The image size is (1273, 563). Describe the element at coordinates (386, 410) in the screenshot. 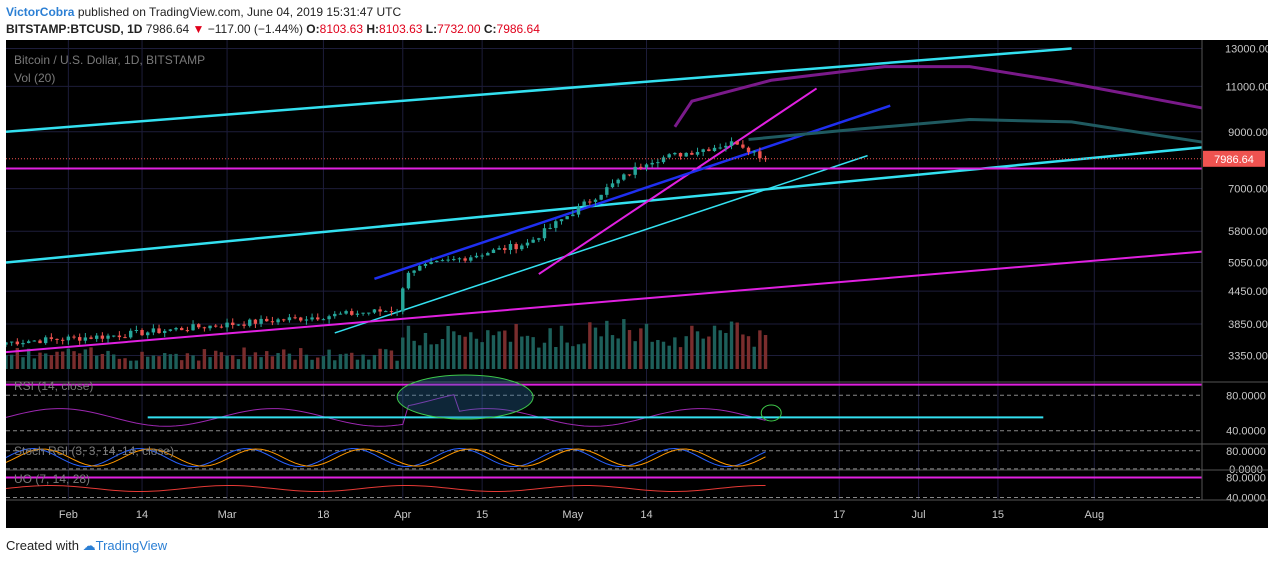

I see `rsi-line` at that location.